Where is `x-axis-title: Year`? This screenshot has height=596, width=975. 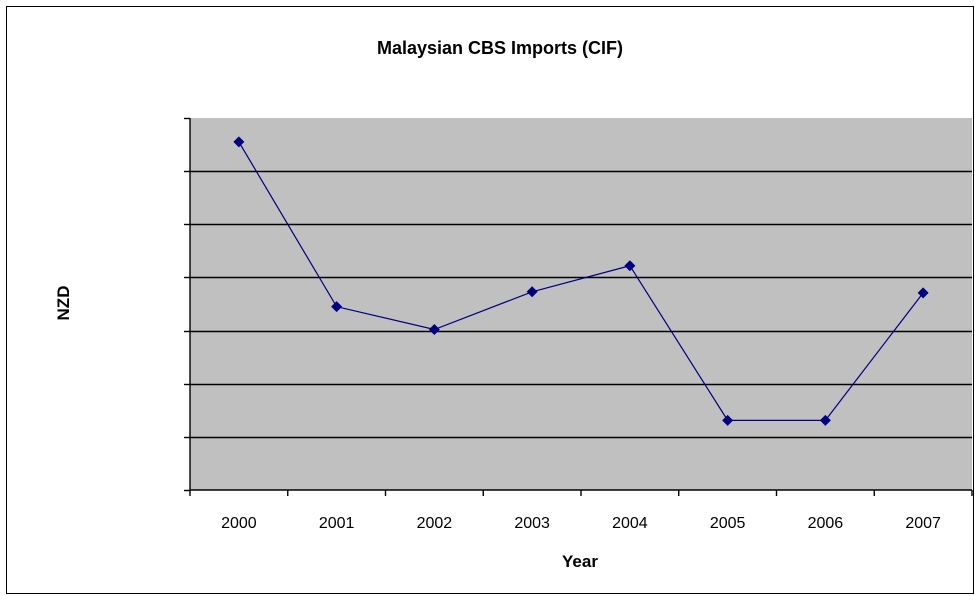
x-axis-title: Year is located at coordinates (580, 561).